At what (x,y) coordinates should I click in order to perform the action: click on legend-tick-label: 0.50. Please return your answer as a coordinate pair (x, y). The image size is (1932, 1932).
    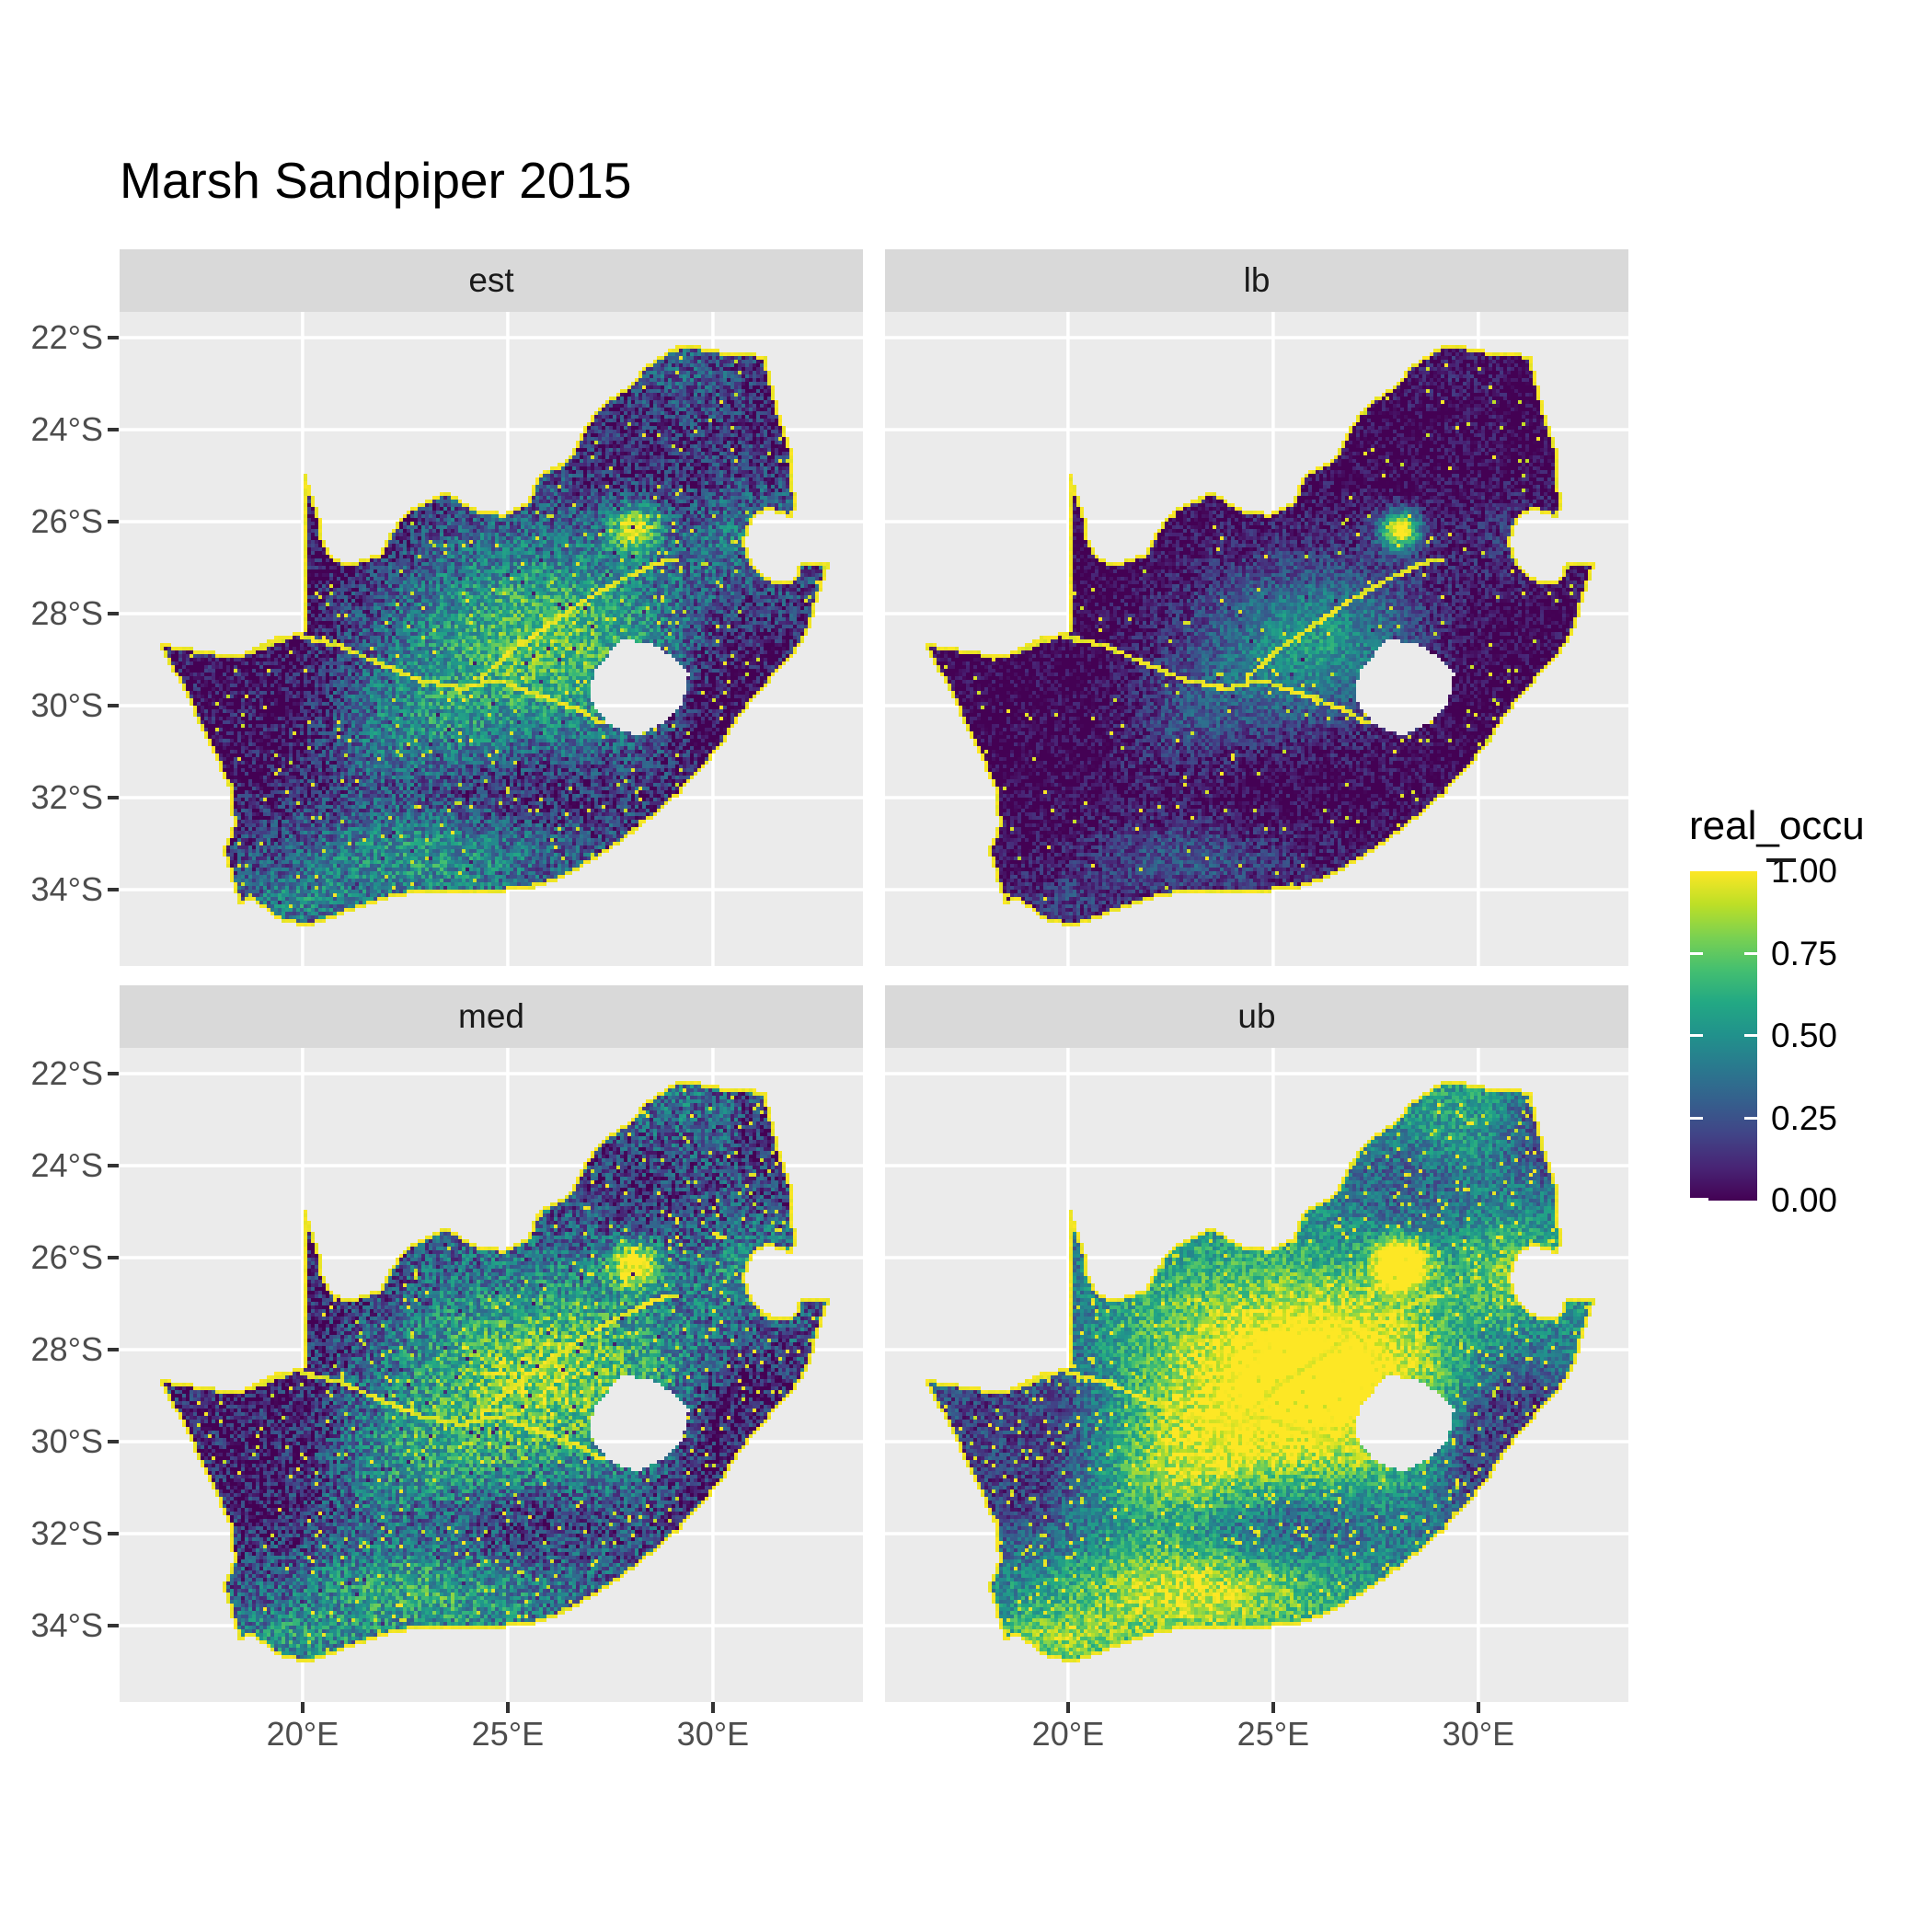
    Looking at the image, I should click on (1804, 1035).